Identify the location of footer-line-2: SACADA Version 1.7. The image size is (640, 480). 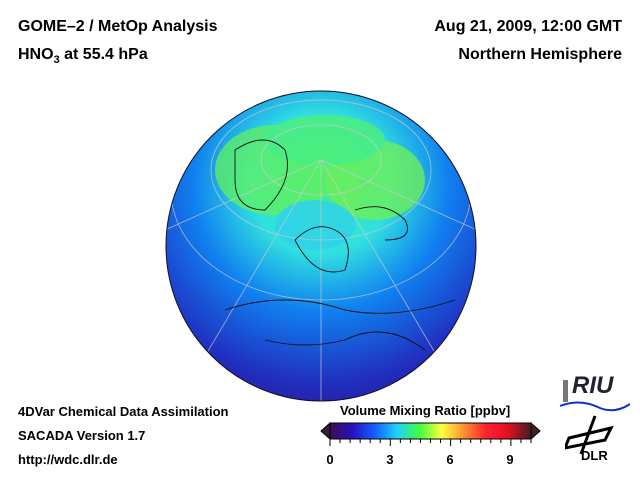
(82, 435).